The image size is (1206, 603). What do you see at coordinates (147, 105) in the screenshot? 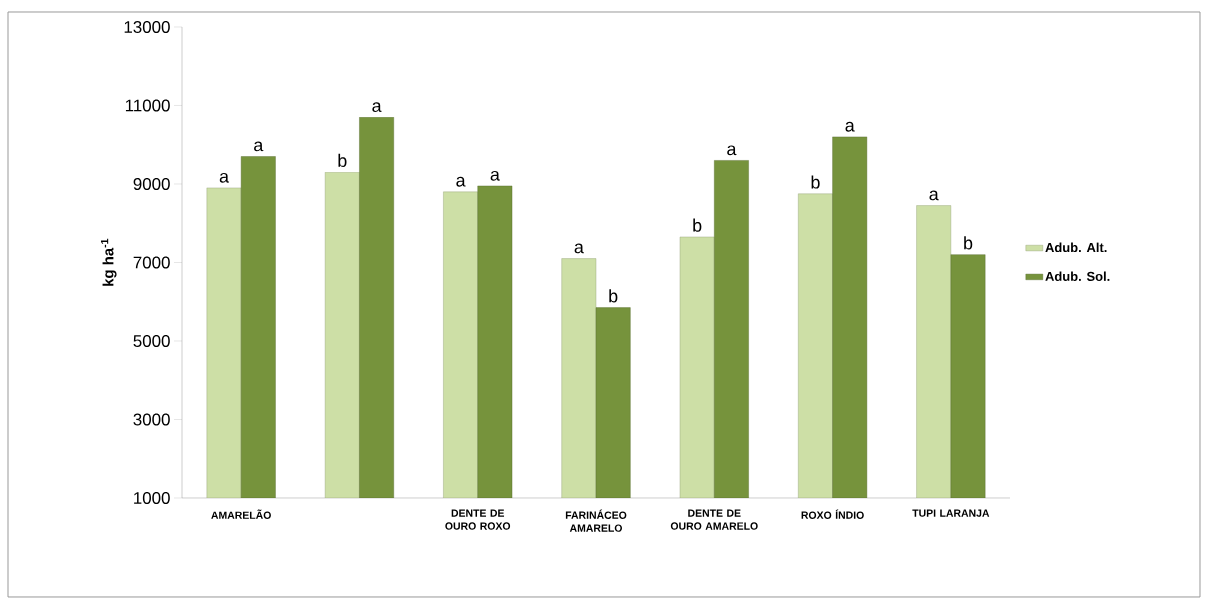
I see `y-tick-label: 11000` at bounding box center [147, 105].